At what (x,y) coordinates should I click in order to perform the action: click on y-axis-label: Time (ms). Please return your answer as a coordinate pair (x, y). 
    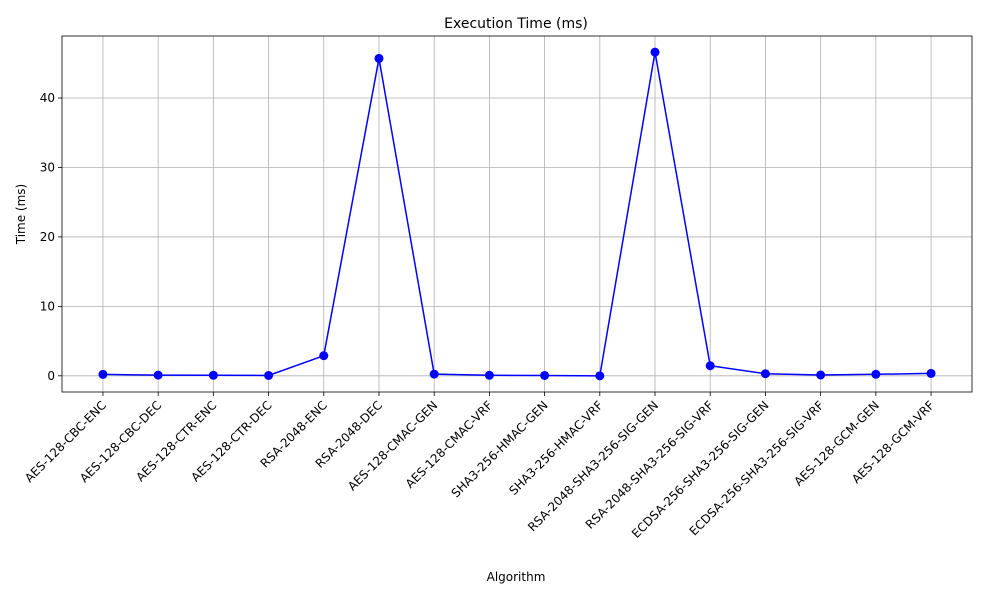
    Looking at the image, I should click on (21, 215).